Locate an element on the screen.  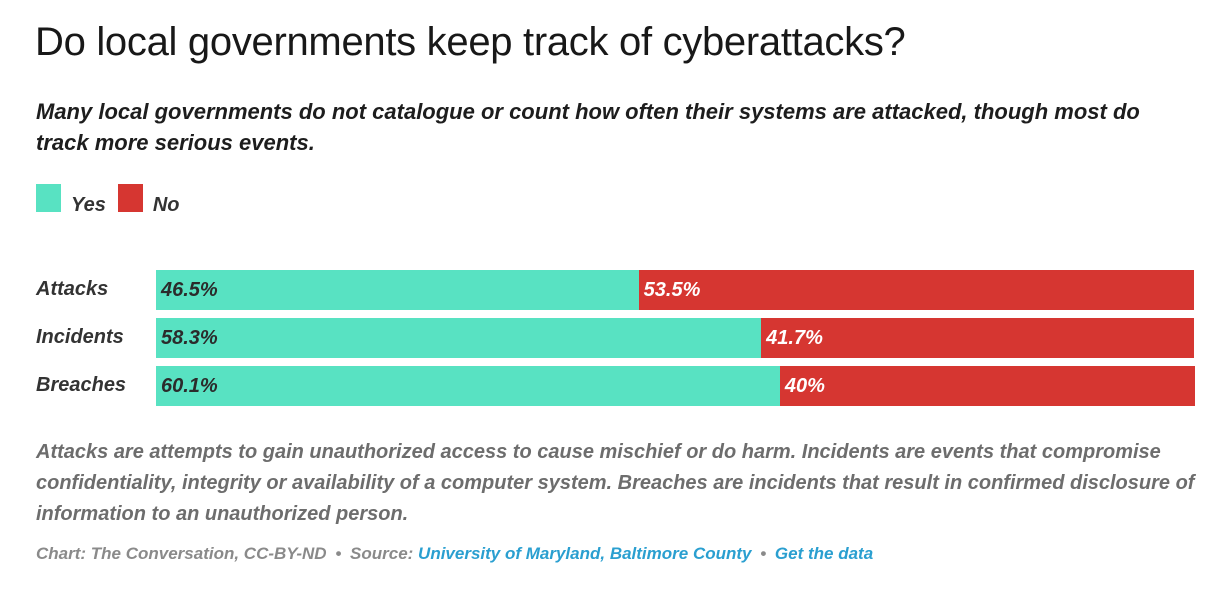
legend-label-no: No is located at coordinates (166, 205).